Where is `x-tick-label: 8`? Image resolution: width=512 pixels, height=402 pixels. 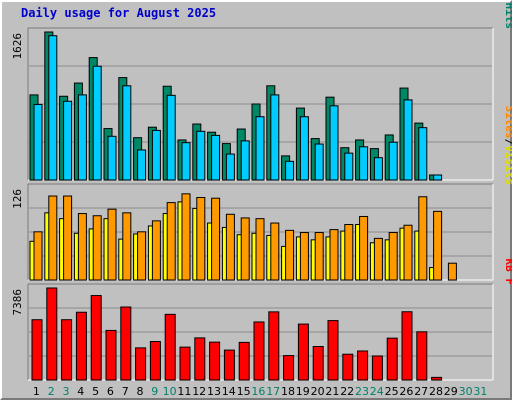
x-tick-label: 8 is located at coordinates (140, 391).